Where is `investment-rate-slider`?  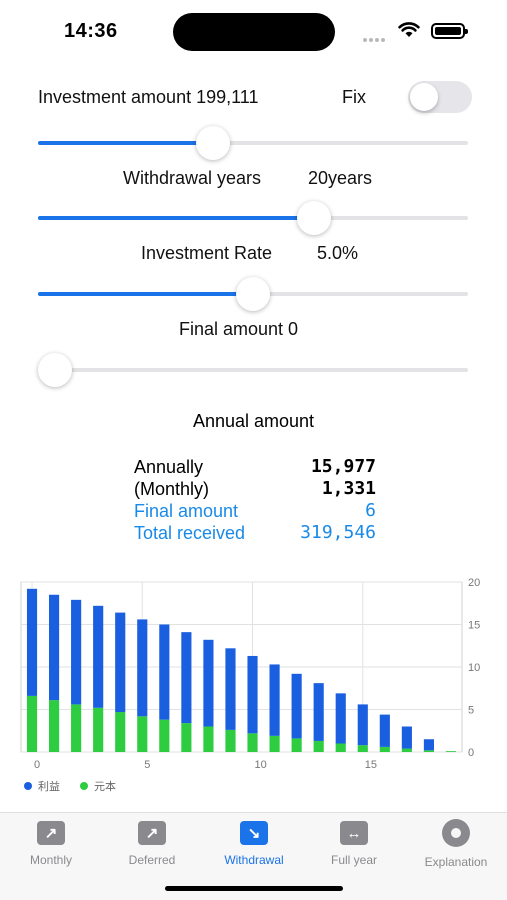
investment-rate-slider is located at coordinates (253, 294).